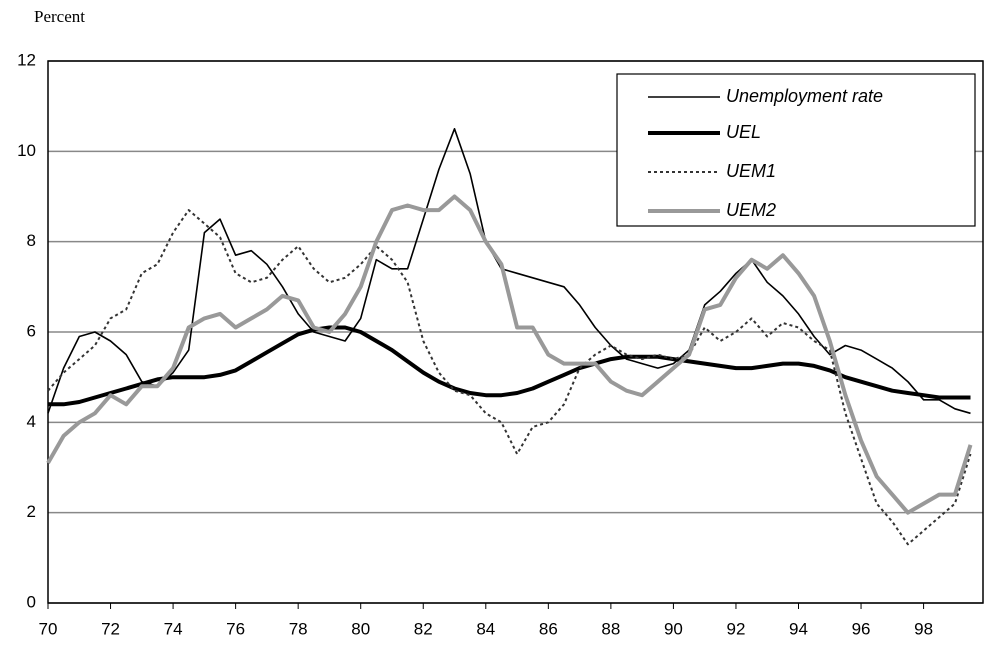 The height and width of the screenshot is (653, 984). I want to click on series-line, so click(509, 366).